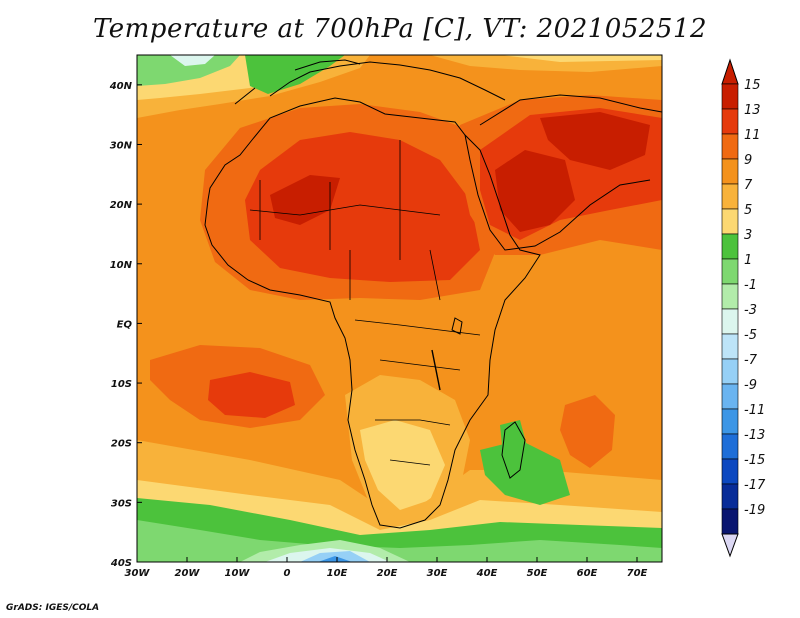 The height and width of the screenshot is (618, 800). What do you see at coordinates (121, 444) in the screenshot?
I see `y-tick-label: 20S` at bounding box center [121, 444].